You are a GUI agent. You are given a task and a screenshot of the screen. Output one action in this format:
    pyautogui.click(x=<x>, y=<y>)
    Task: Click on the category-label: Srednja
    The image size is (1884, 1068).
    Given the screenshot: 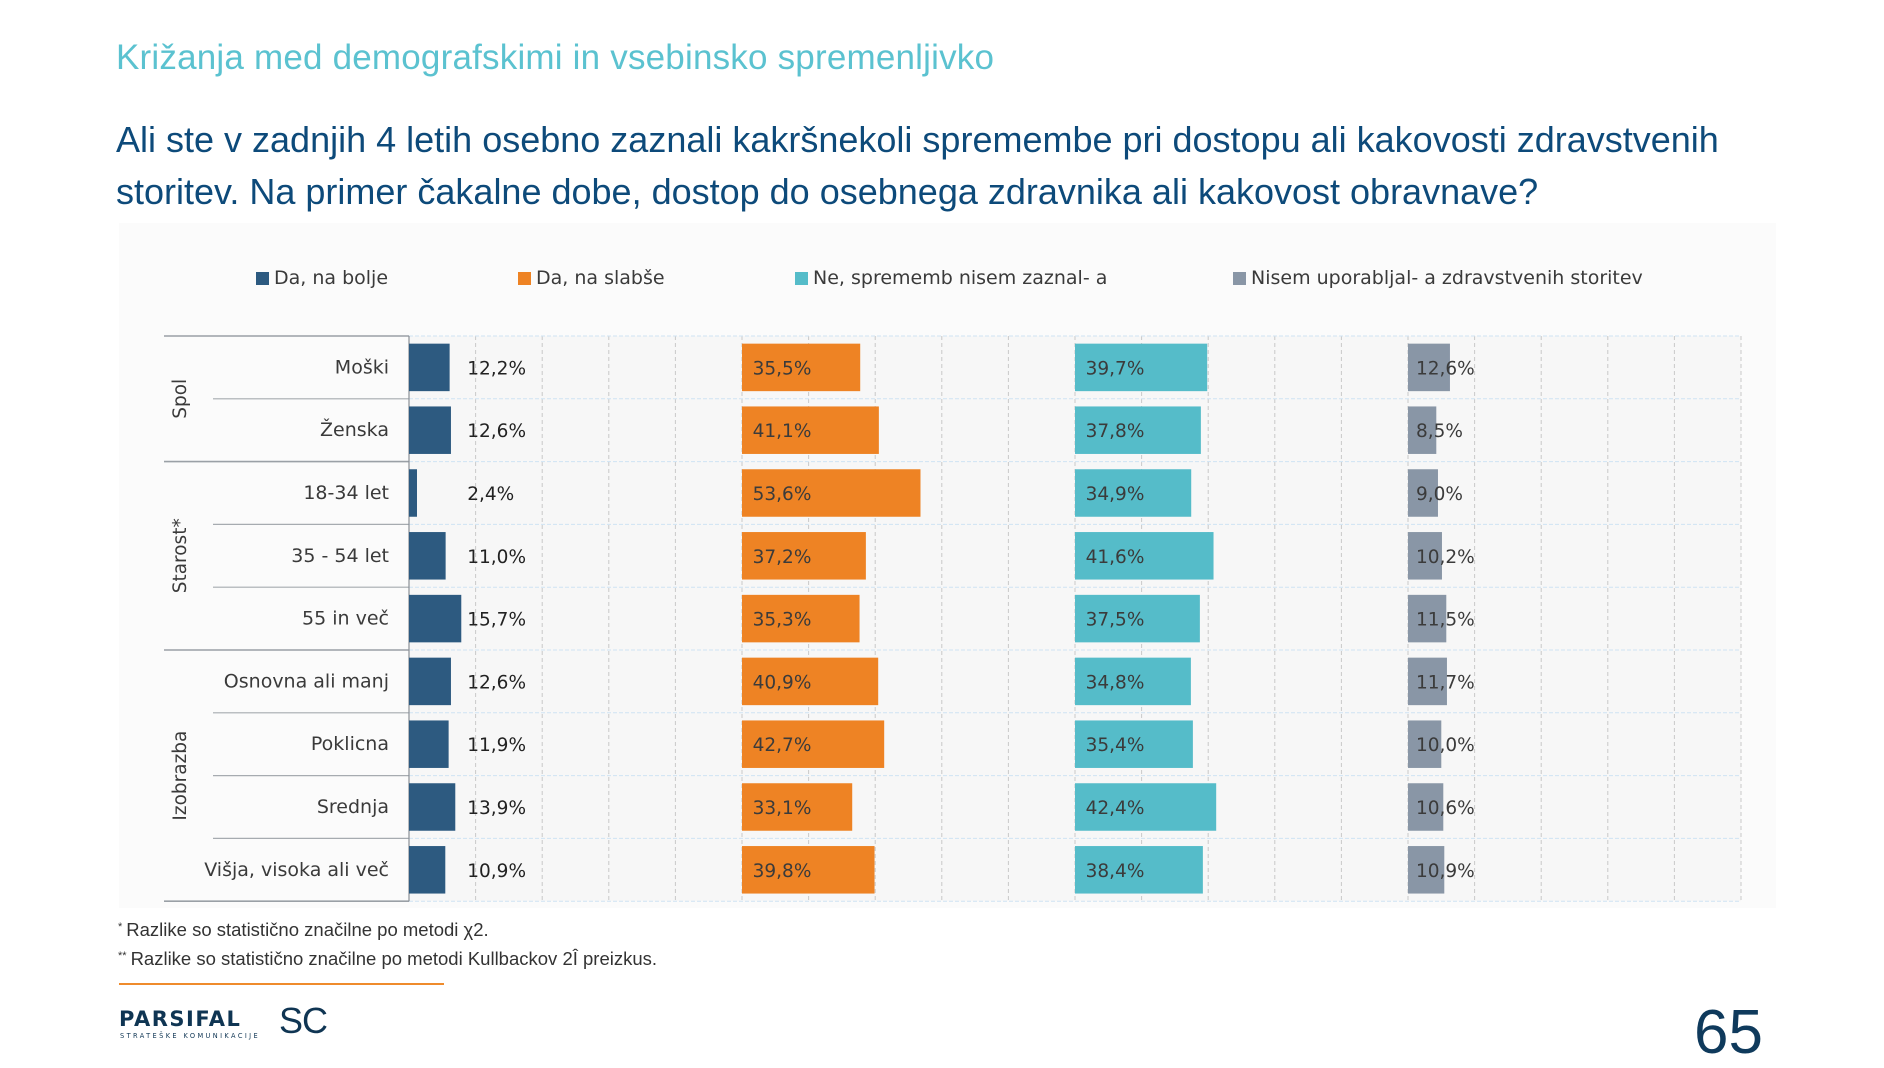 What is the action you would take?
    pyautogui.click(x=353, y=807)
    